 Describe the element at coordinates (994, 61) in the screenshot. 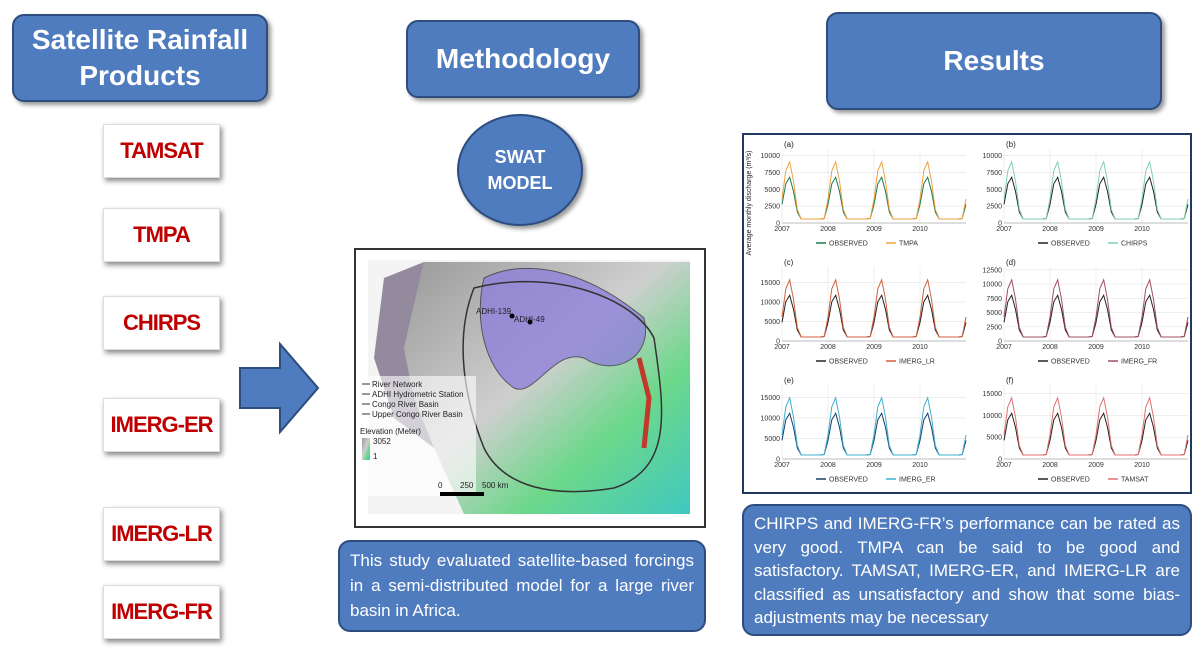

I see `results-title: Results` at that location.